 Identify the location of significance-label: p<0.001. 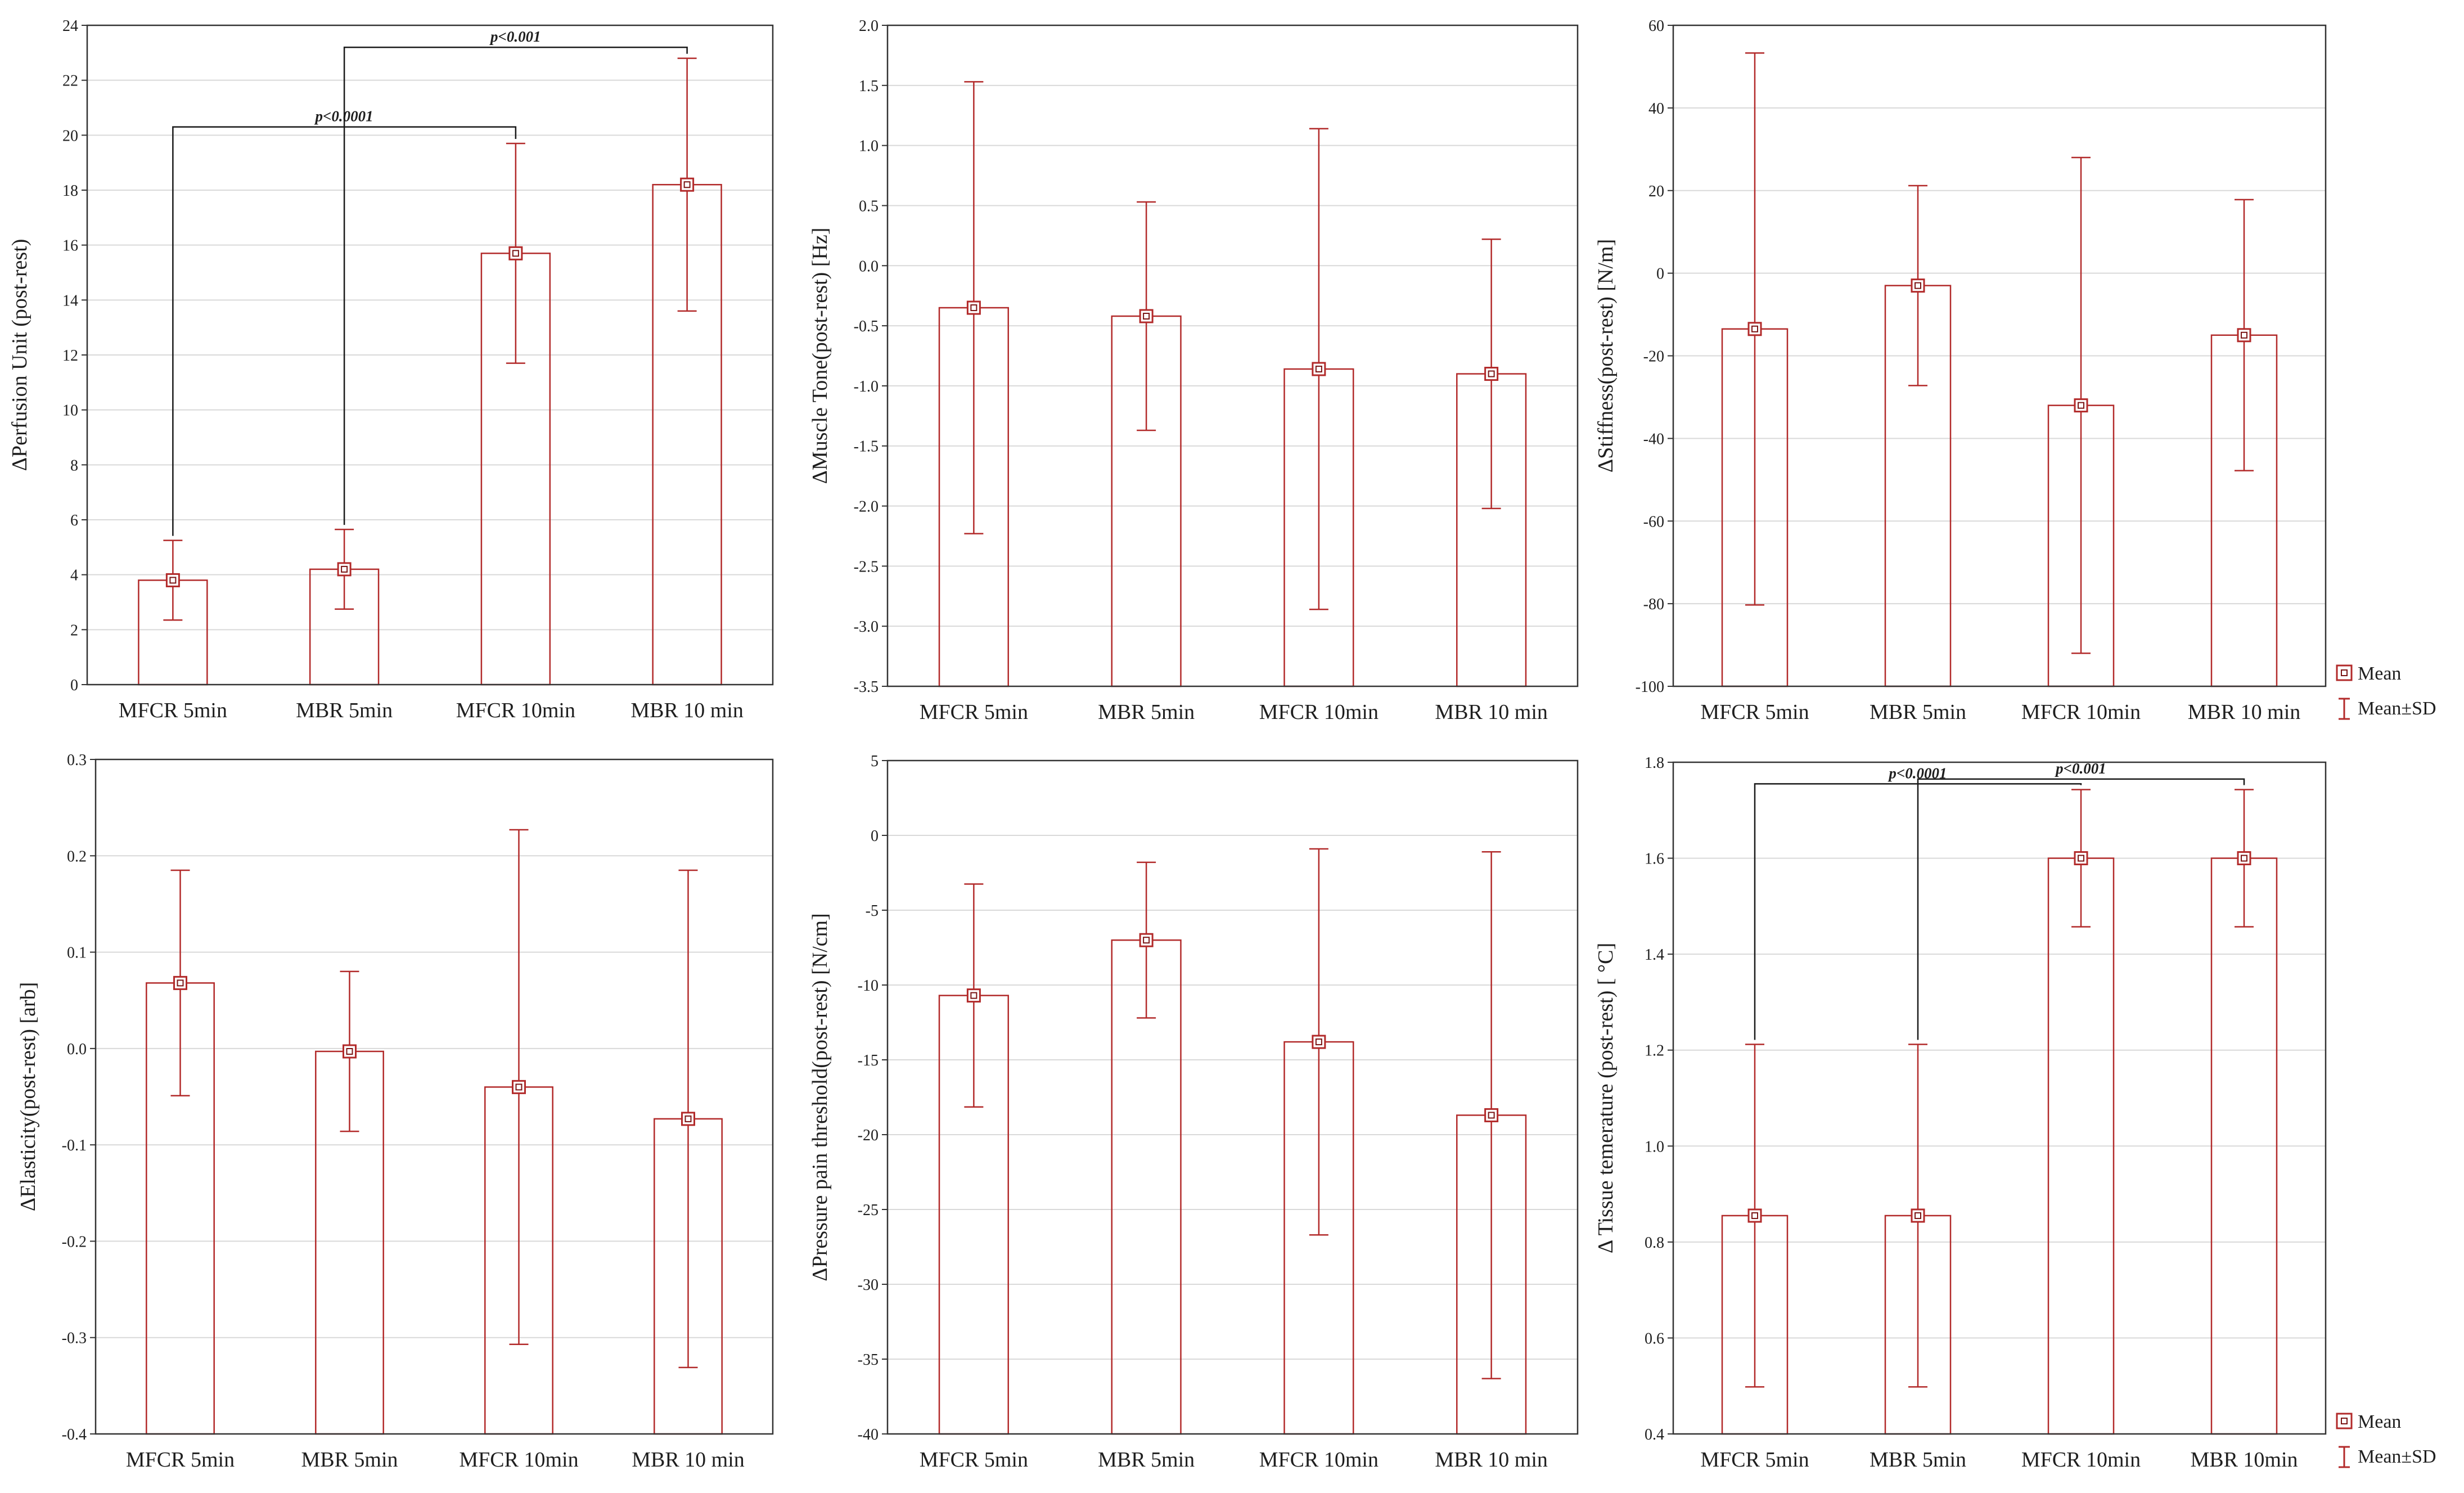
(515, 36).